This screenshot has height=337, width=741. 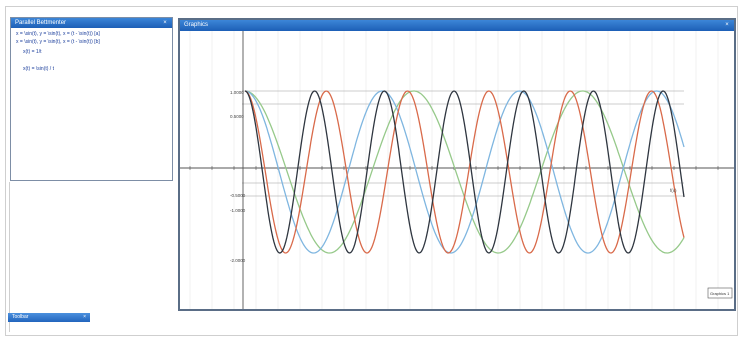 I want to click on toolbar-close-icon: ×, so click(x=84, y=317).